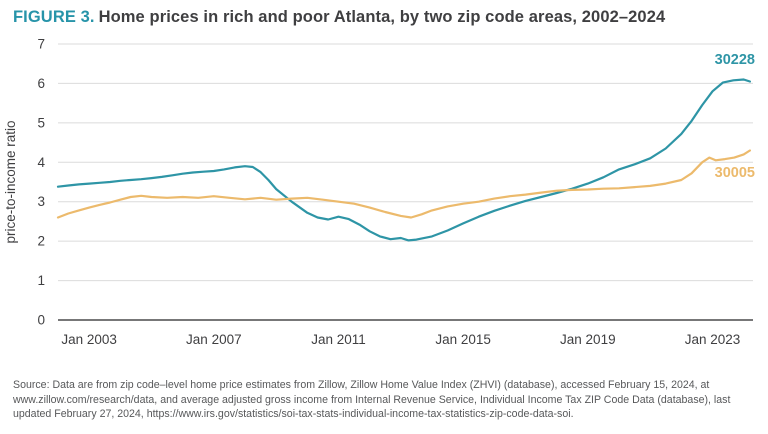 This screenshot has width=768, height=434. What do you see at coordinates (463, 339) in the screenshot?
I see `x-tick-label: Jan 2015` at bounding box center [463, 339].